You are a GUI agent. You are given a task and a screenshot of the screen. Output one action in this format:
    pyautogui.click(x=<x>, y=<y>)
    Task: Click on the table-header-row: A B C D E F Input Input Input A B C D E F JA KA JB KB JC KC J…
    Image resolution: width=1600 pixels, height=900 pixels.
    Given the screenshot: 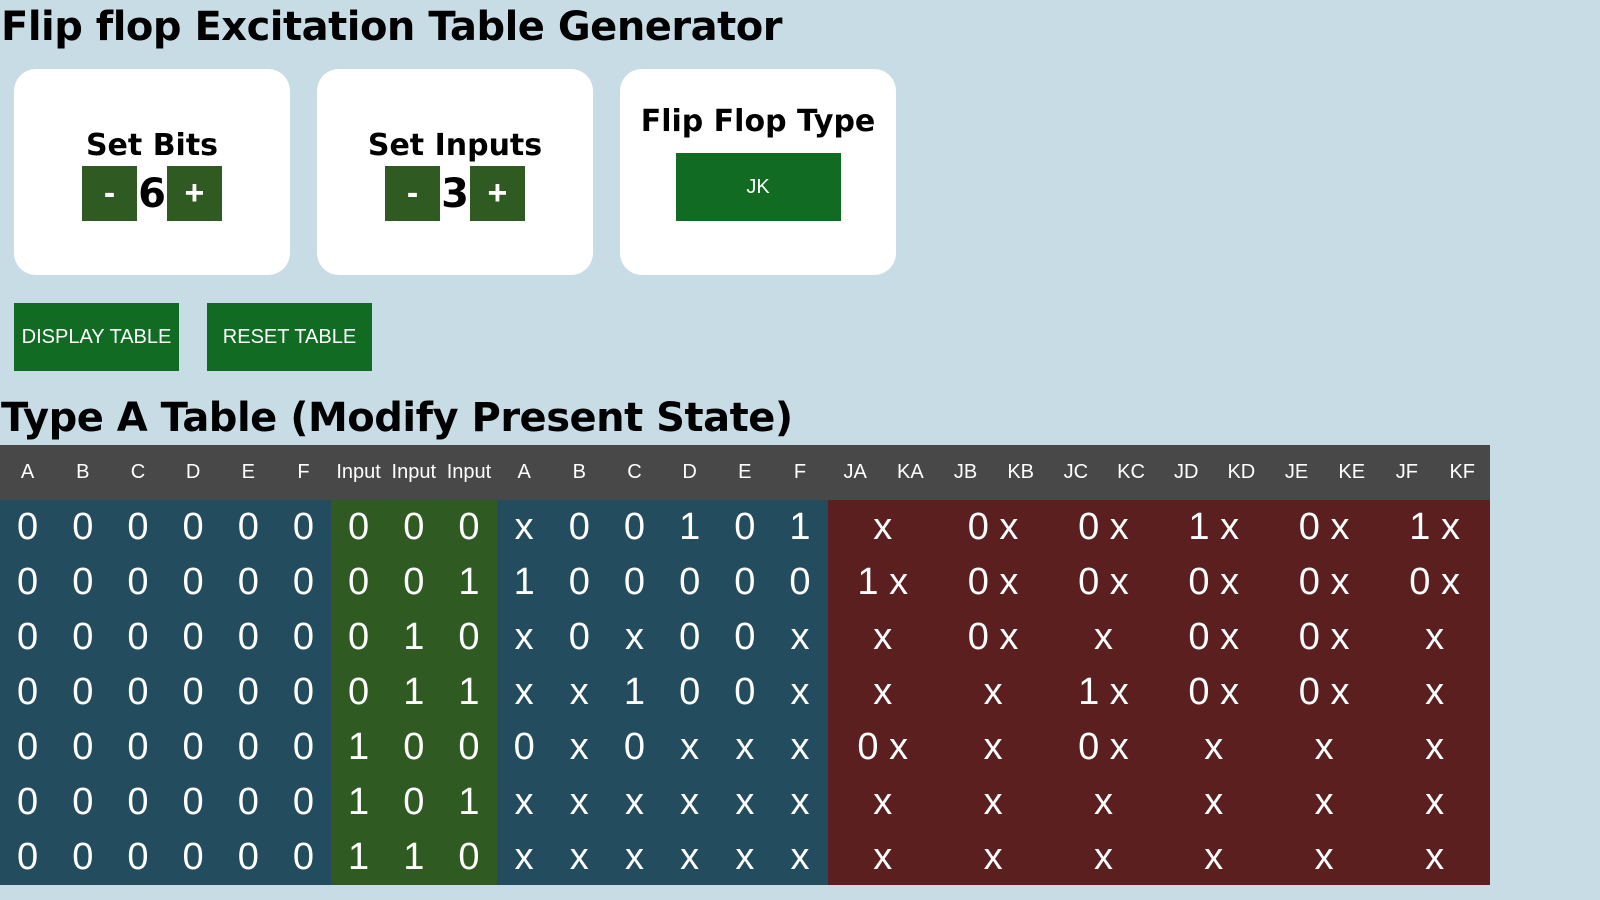 What is the action you would take?
    pyautogui.click(x=745, y=472)
    